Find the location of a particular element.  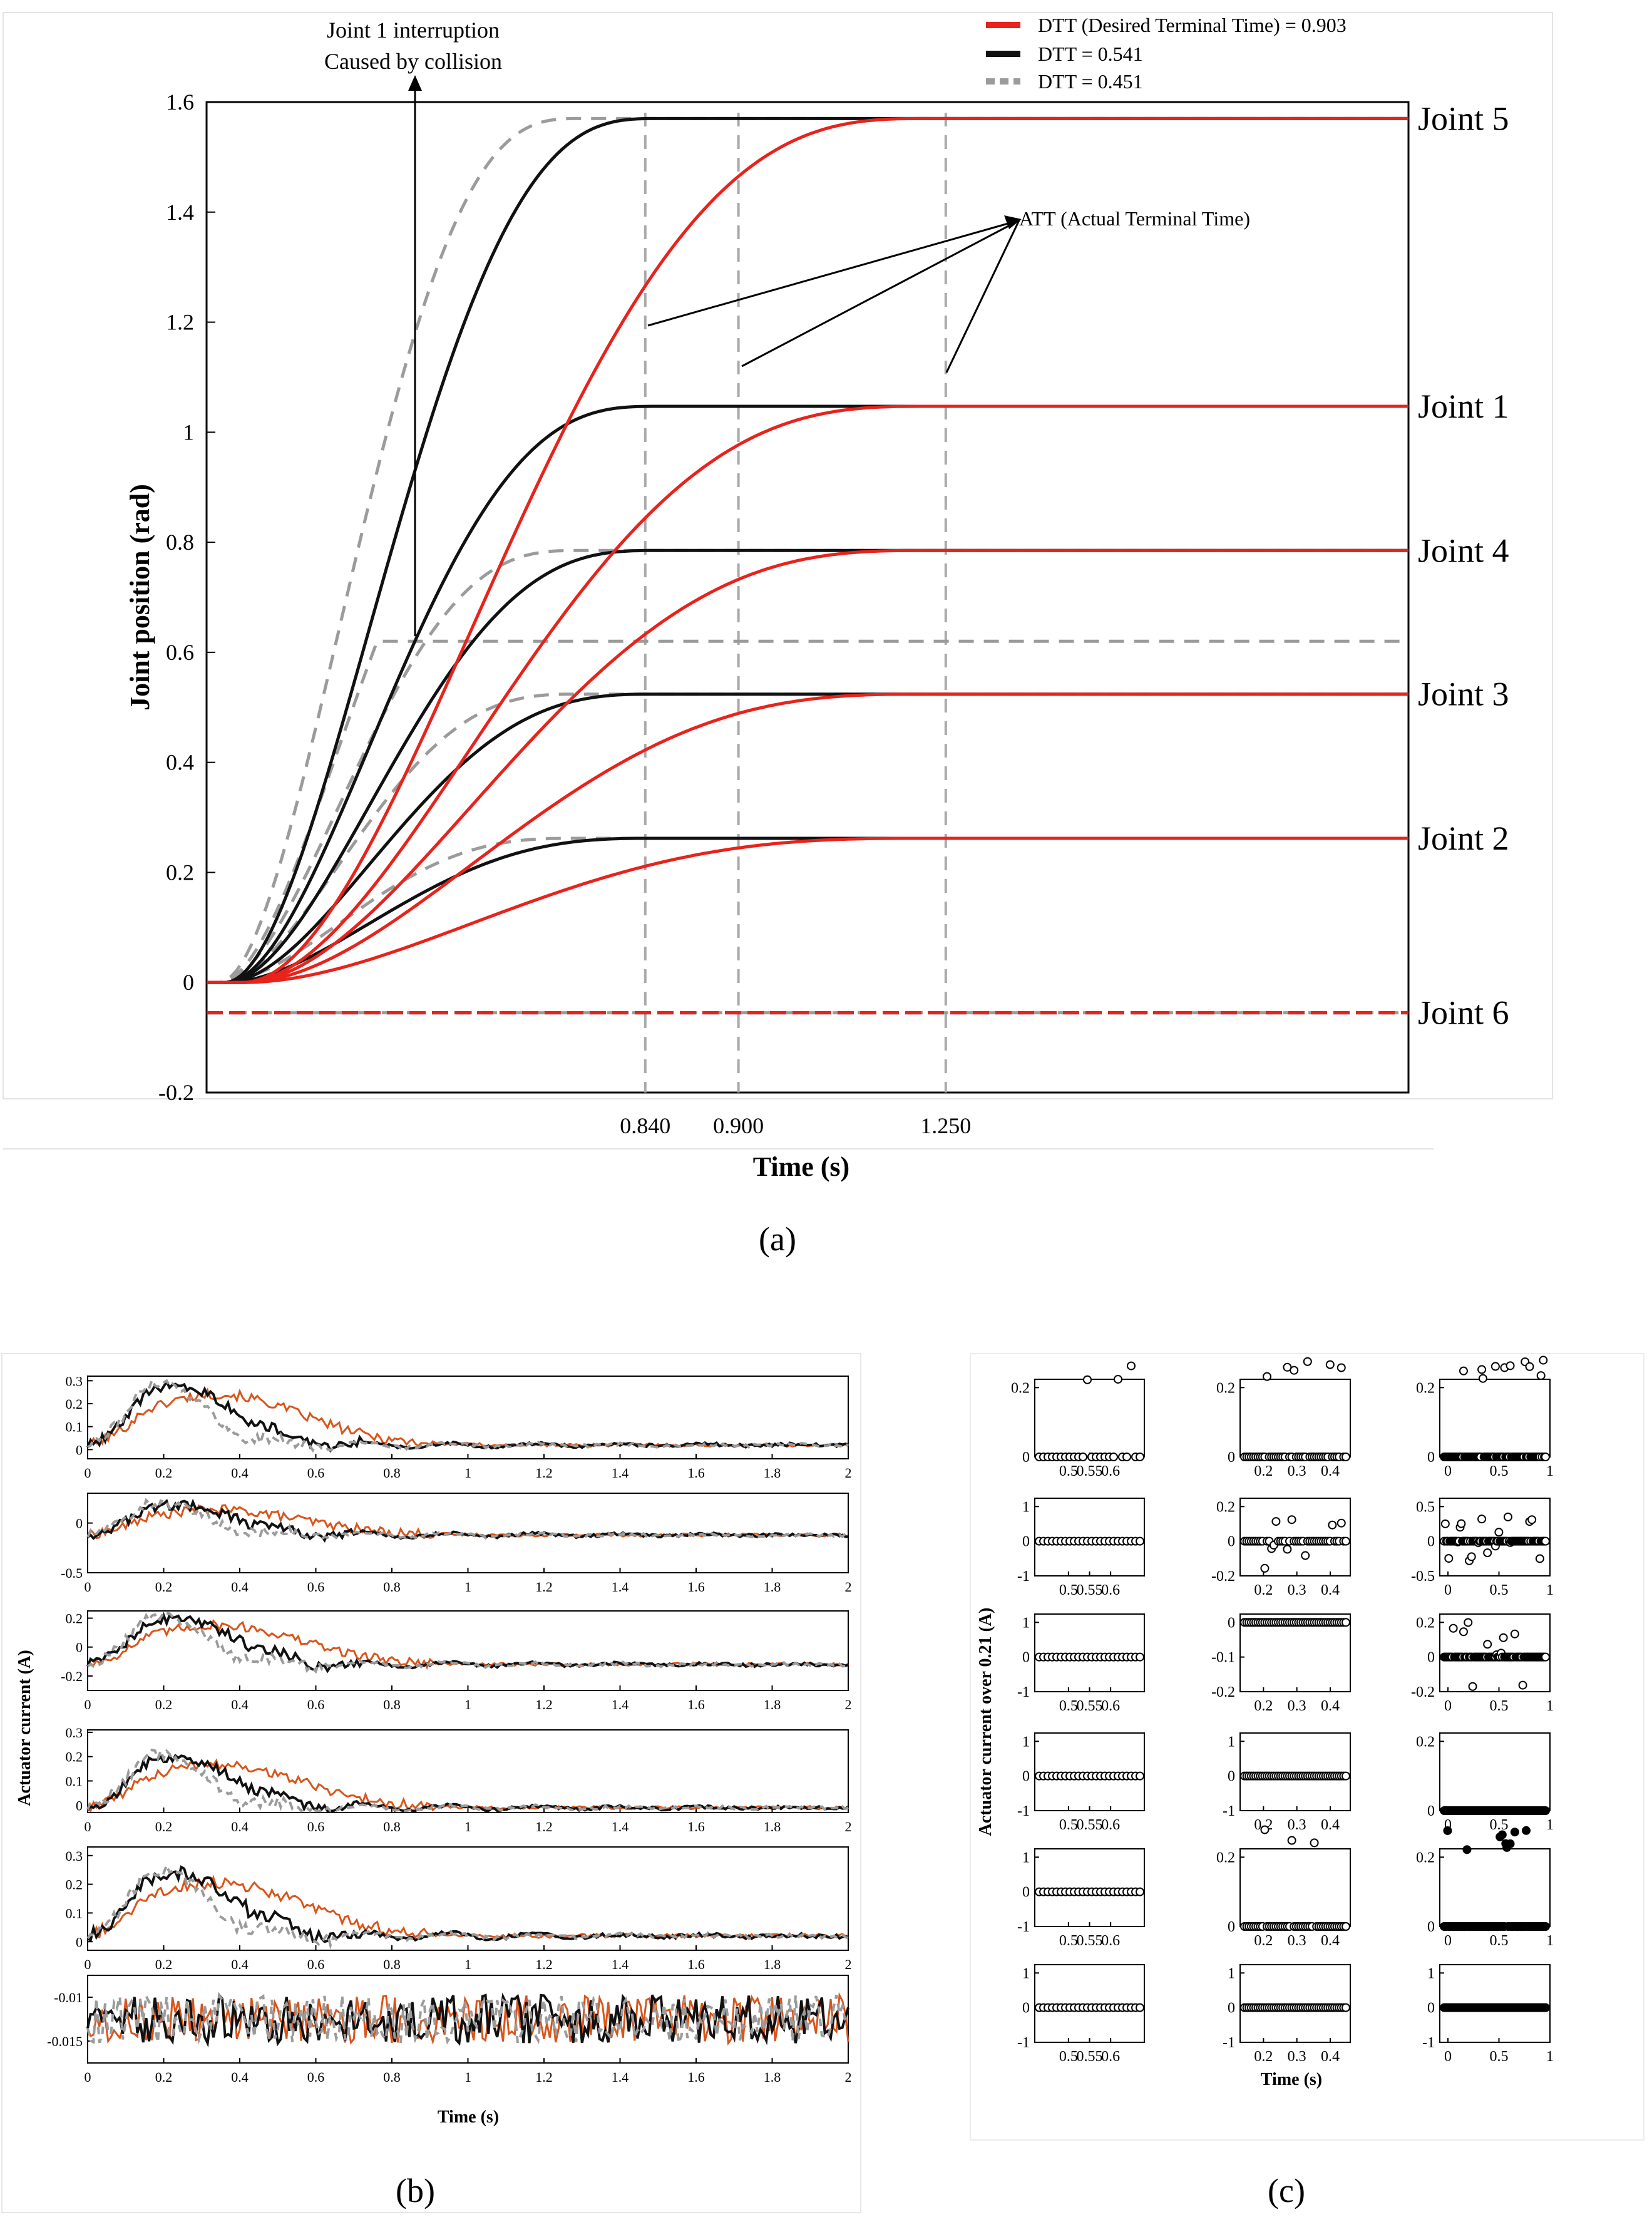

series-b-1-g is located at coordinates (467, 1415).